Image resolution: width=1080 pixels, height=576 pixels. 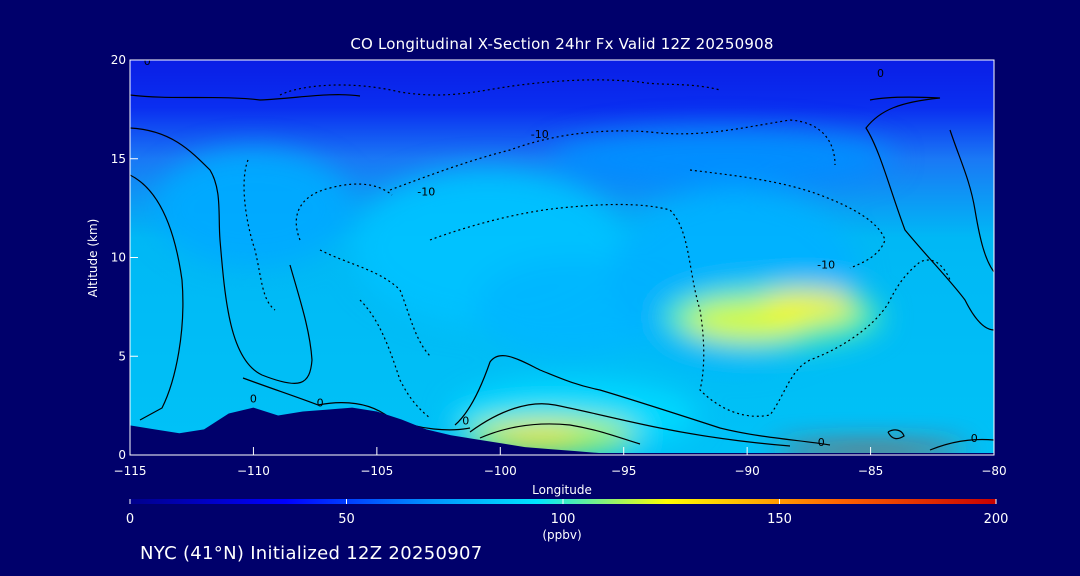 What do you see at coordinates (870, 471) in the screenshot?
I see `x-tick-label: −85` at bounding box center [870, 471].